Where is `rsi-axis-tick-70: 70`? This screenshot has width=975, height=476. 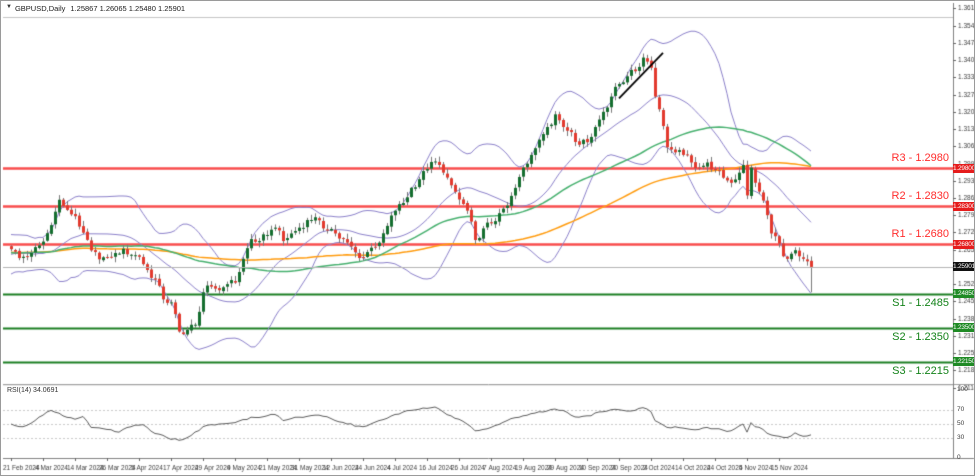 rsi-axis-tick-70: 70 is located at coordinates (961, 410).